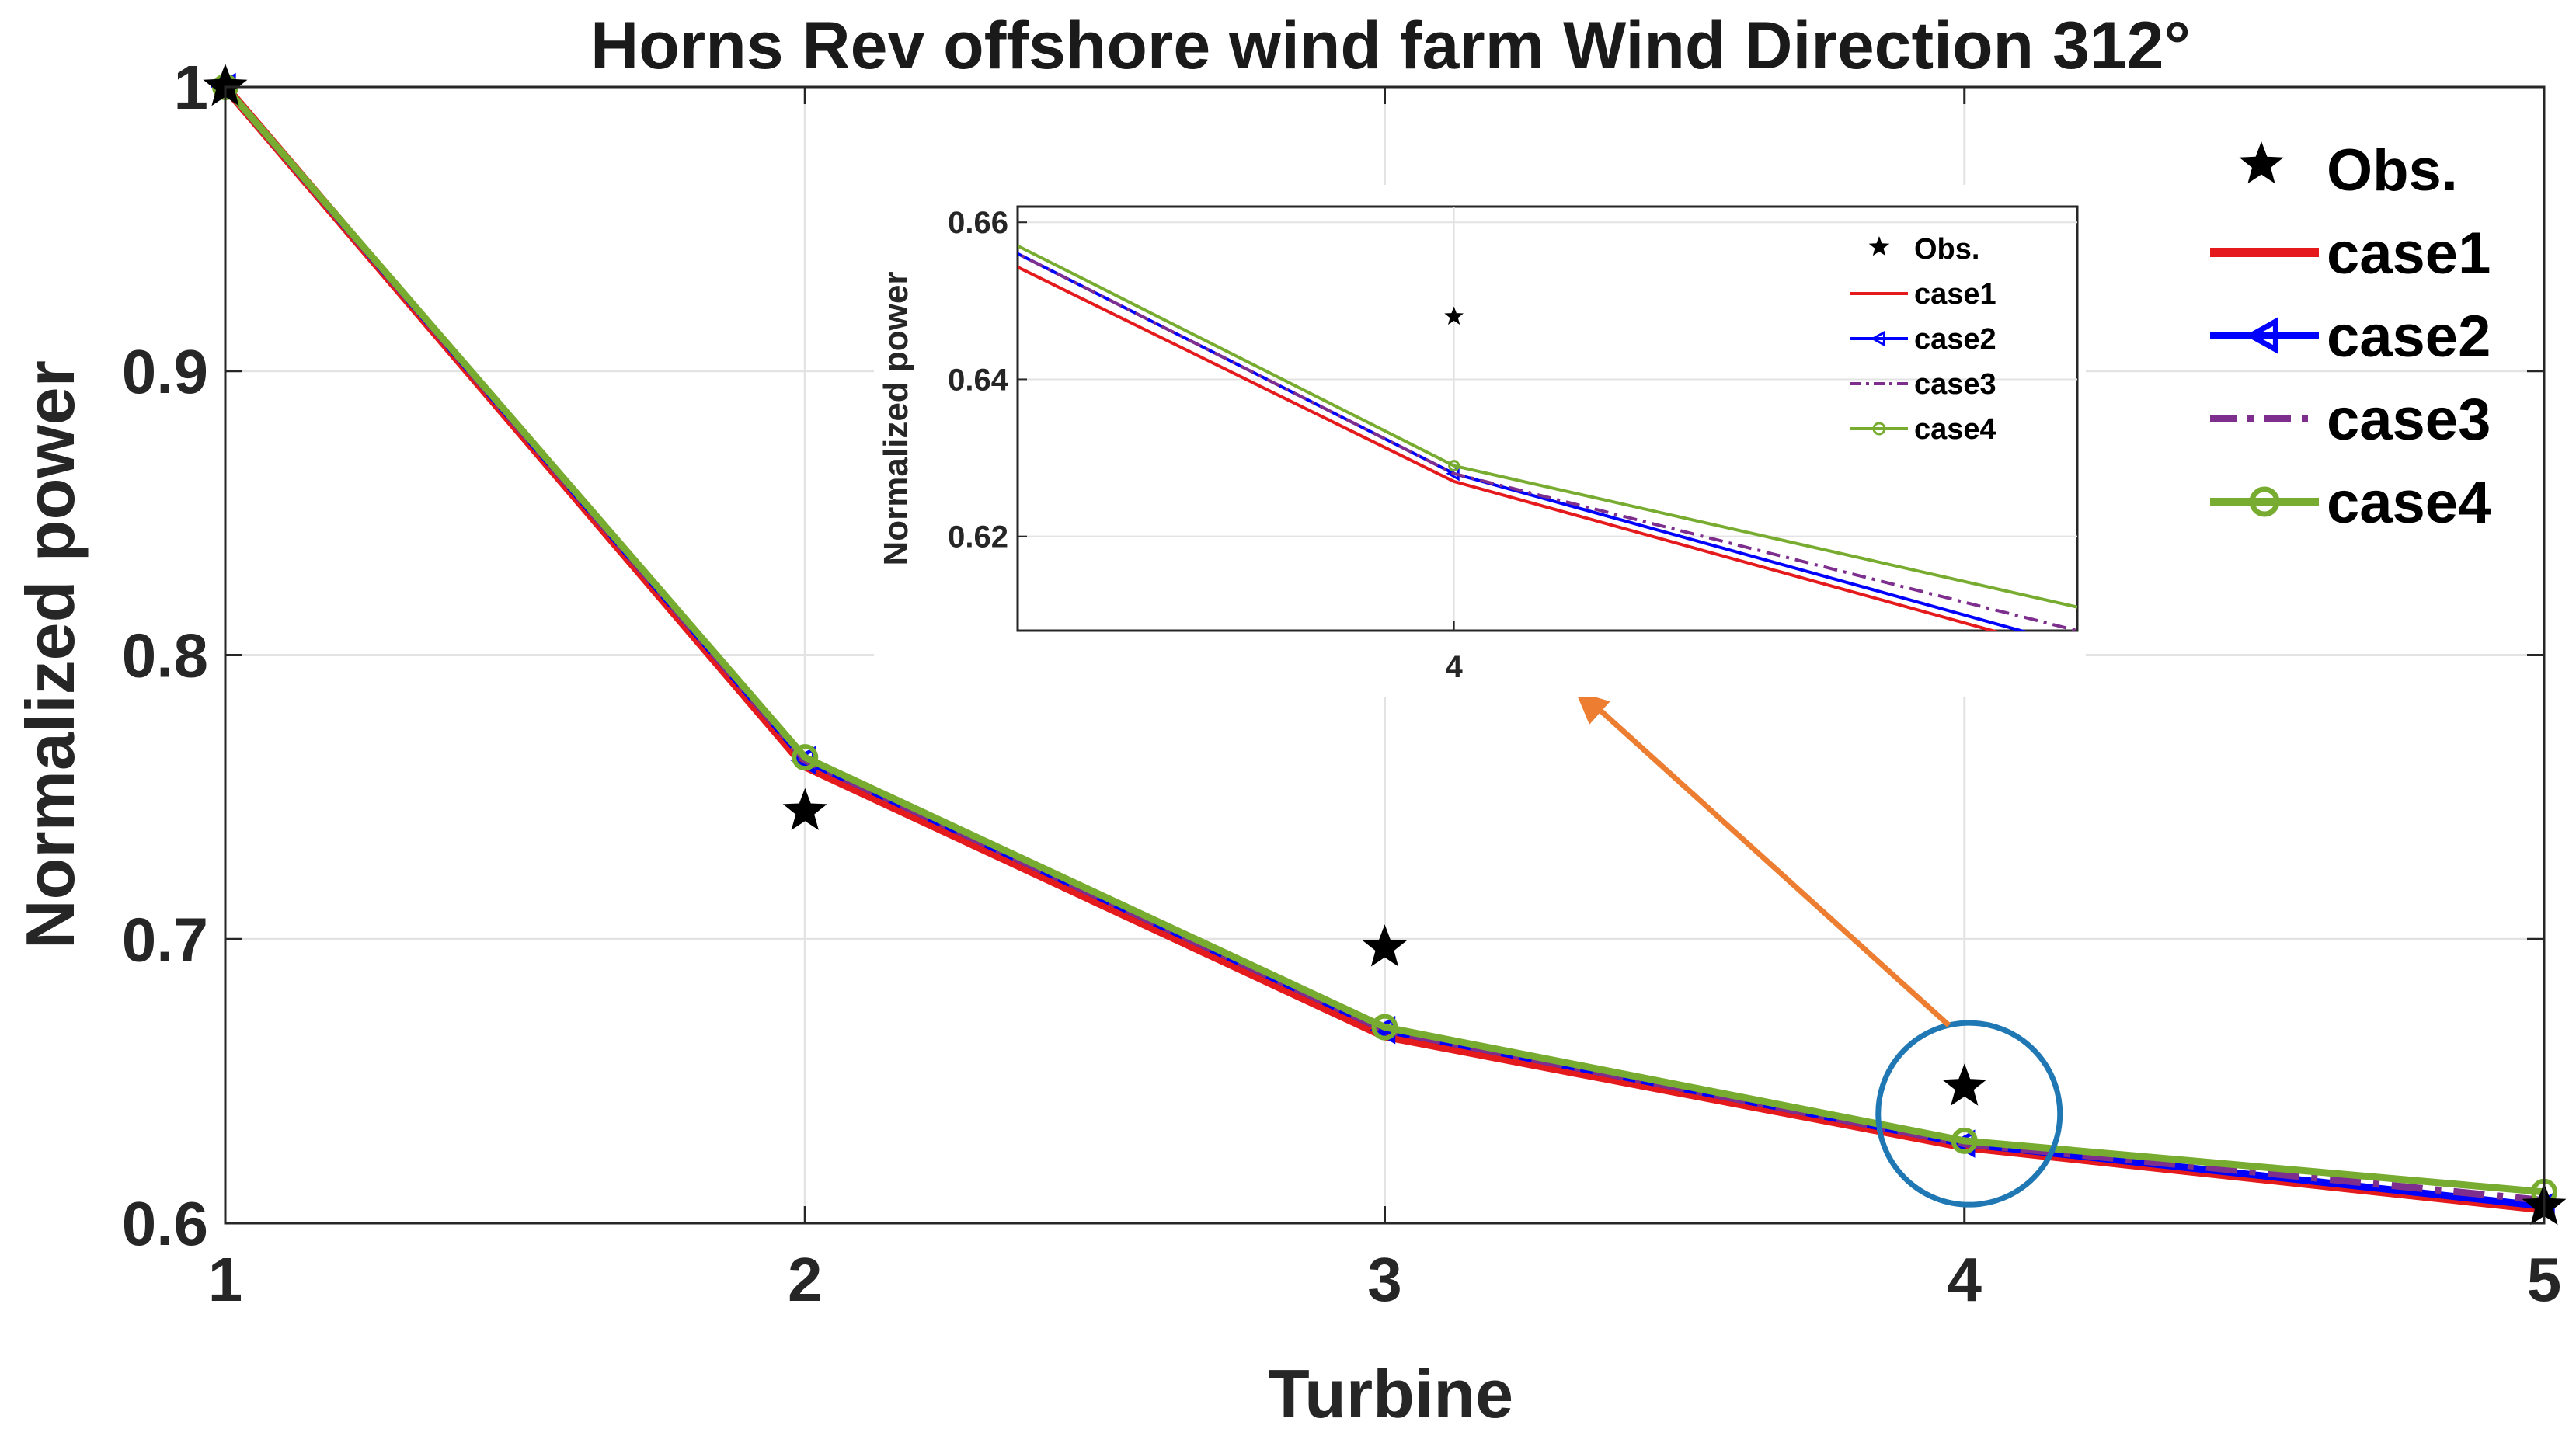 The width and height of the screenshot is (2576, 1429). I want to click on zoom-arrow, so click(1769, 862).